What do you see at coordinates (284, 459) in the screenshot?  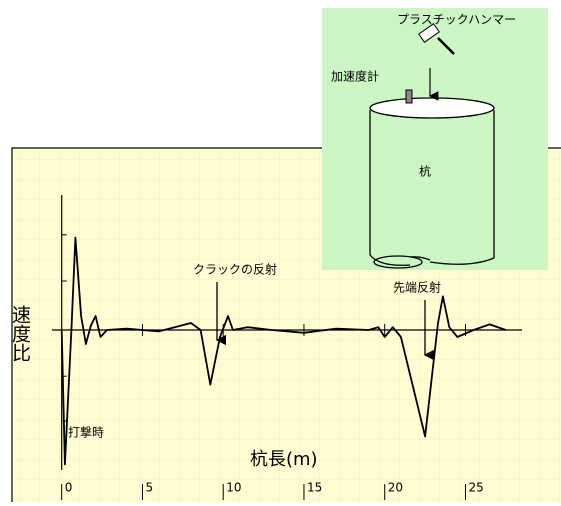 I see `x-axis-label: 杭長(m)` at bounding box center [284, 459].